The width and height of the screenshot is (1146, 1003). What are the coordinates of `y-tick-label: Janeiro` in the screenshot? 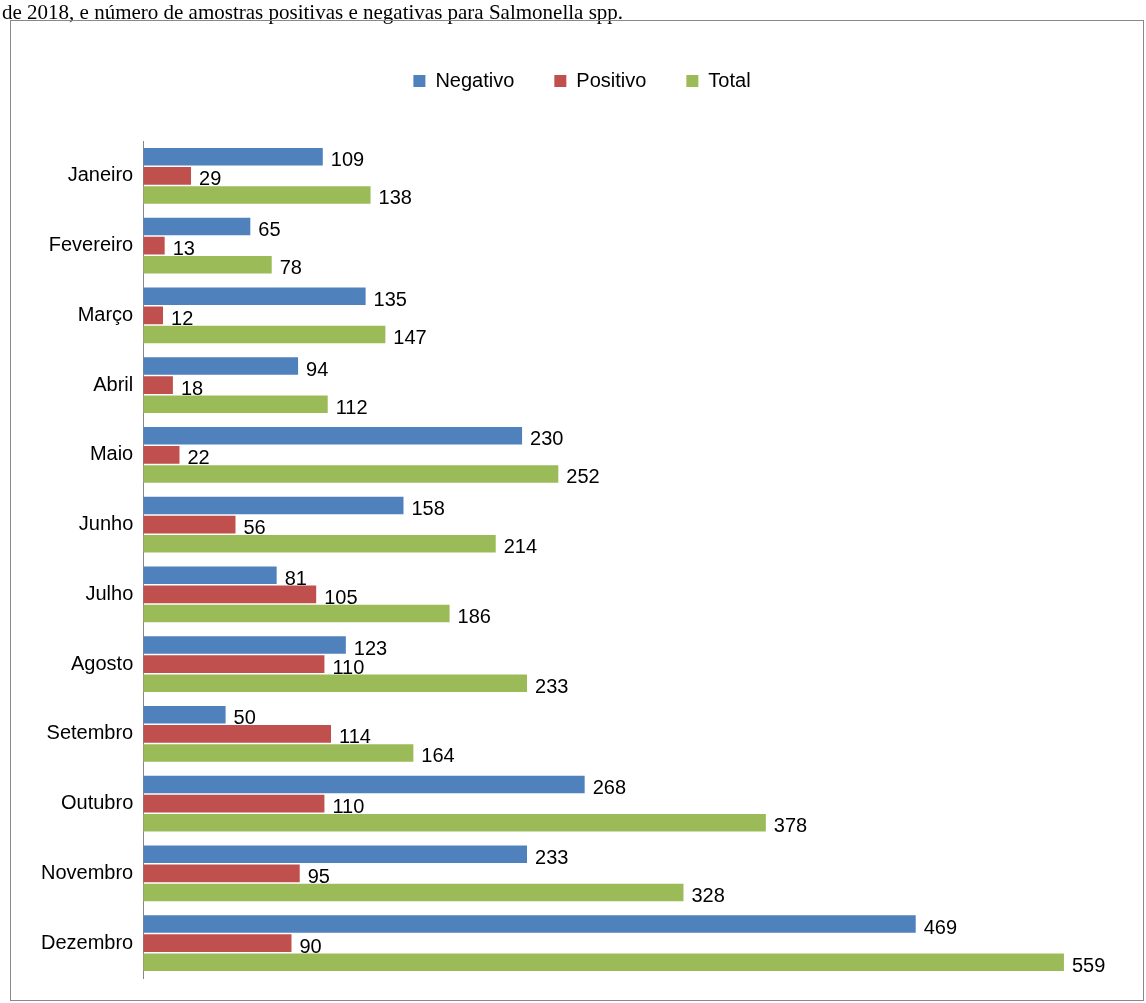 It's located at (100, 174).